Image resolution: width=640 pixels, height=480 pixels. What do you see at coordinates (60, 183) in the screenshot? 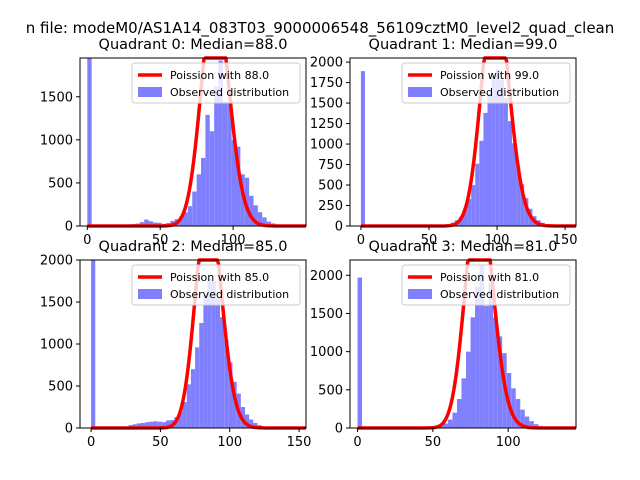
I see `y-tick-label: 500` at bounding box center [60, 183].